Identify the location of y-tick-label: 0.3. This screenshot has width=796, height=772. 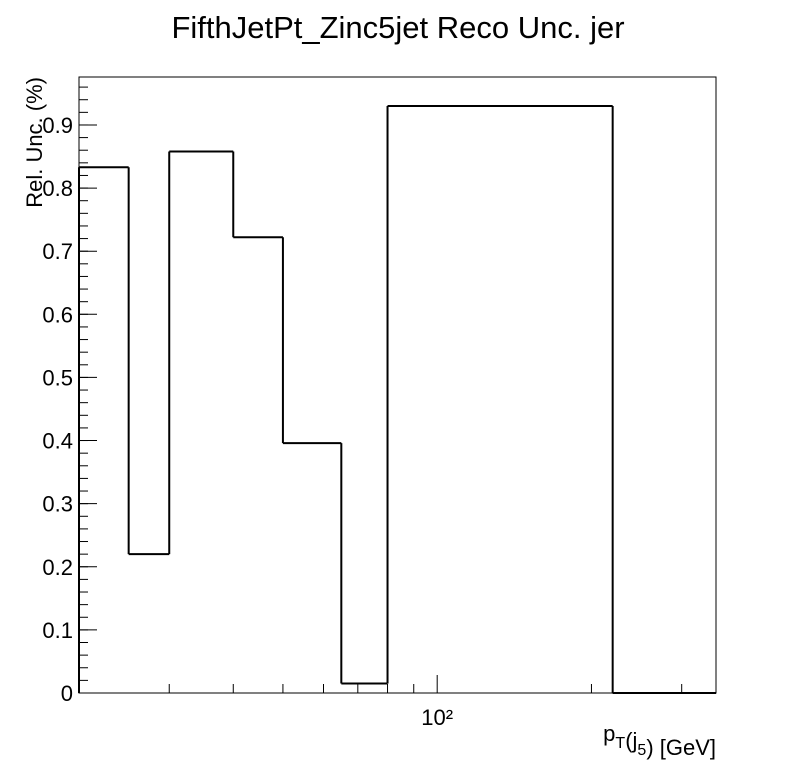
(57, 504).